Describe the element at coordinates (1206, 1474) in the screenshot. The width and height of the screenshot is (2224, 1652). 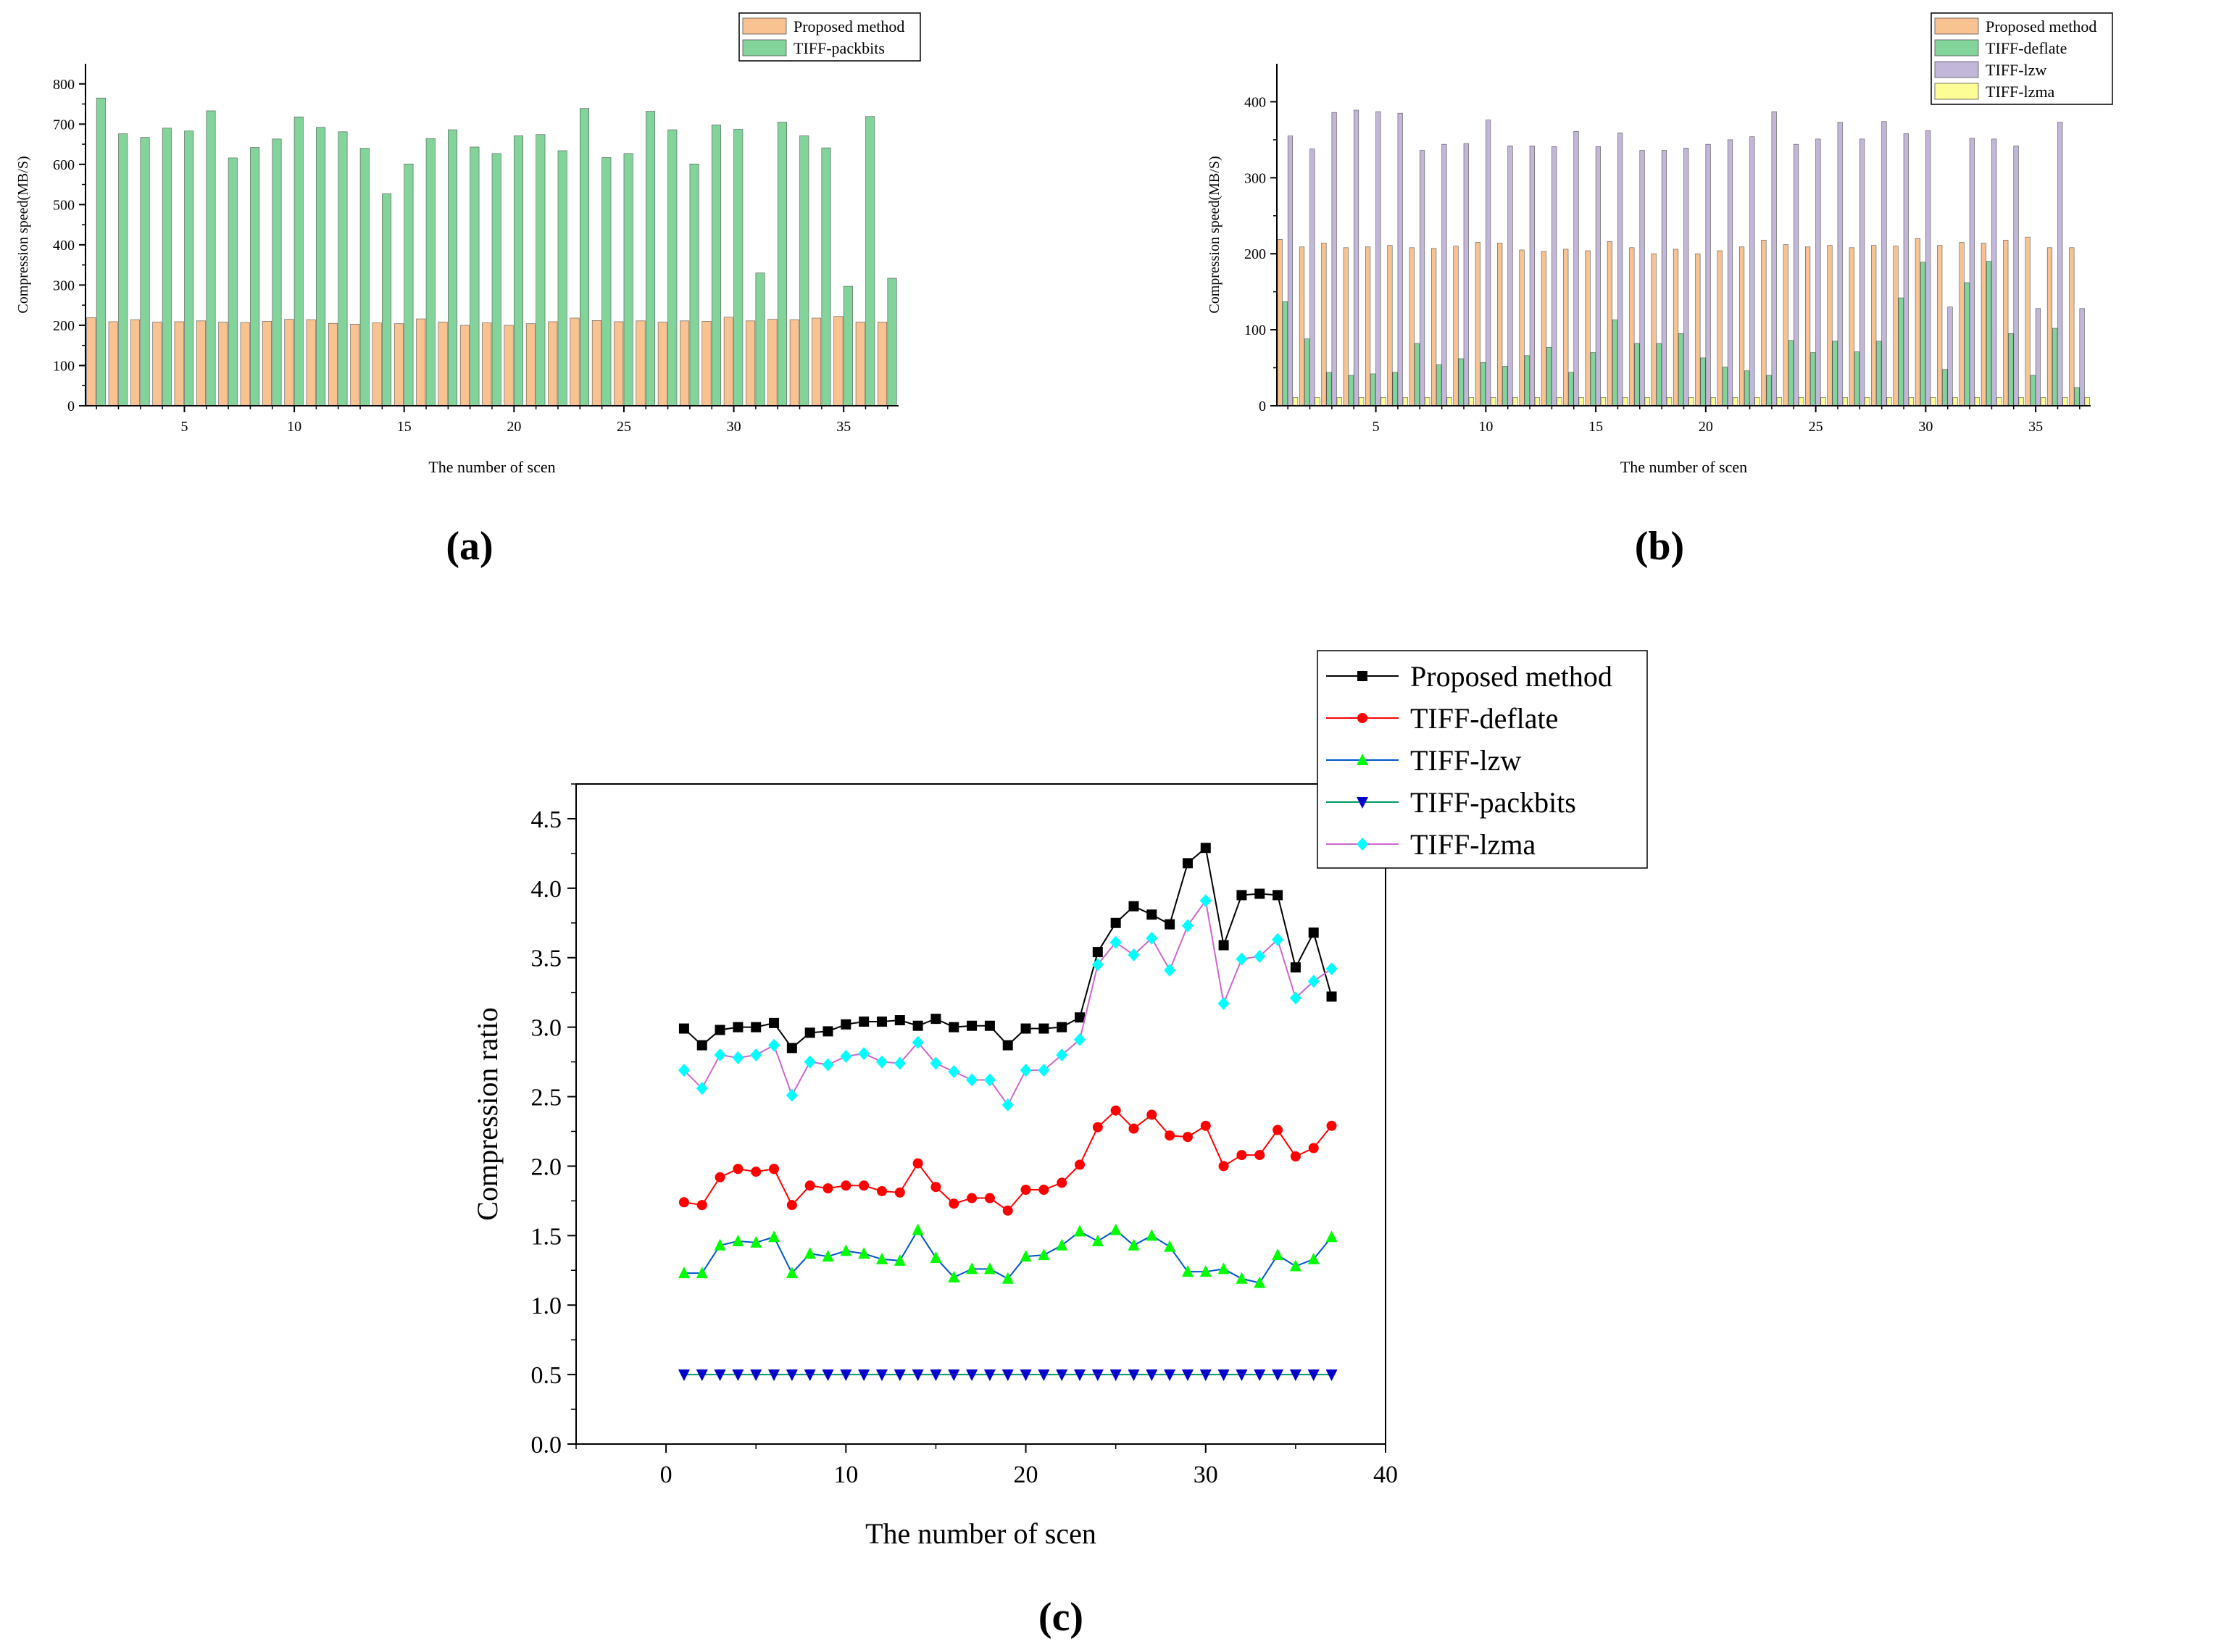
I see `x-tick-label: 30` at that location.